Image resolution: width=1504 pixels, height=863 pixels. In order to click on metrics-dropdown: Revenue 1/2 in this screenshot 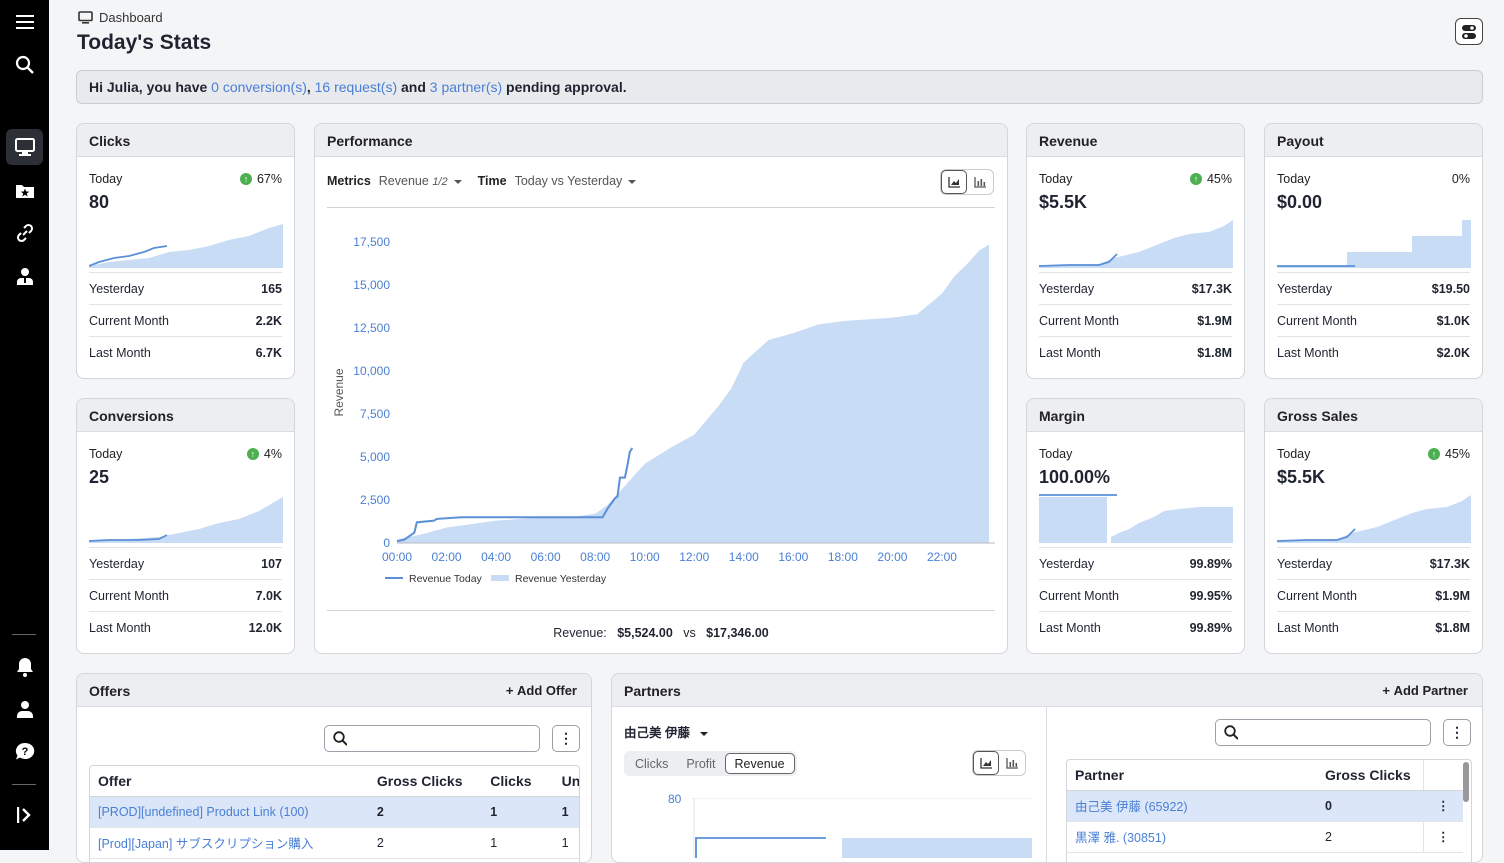, I will do `click(420, 181)`.